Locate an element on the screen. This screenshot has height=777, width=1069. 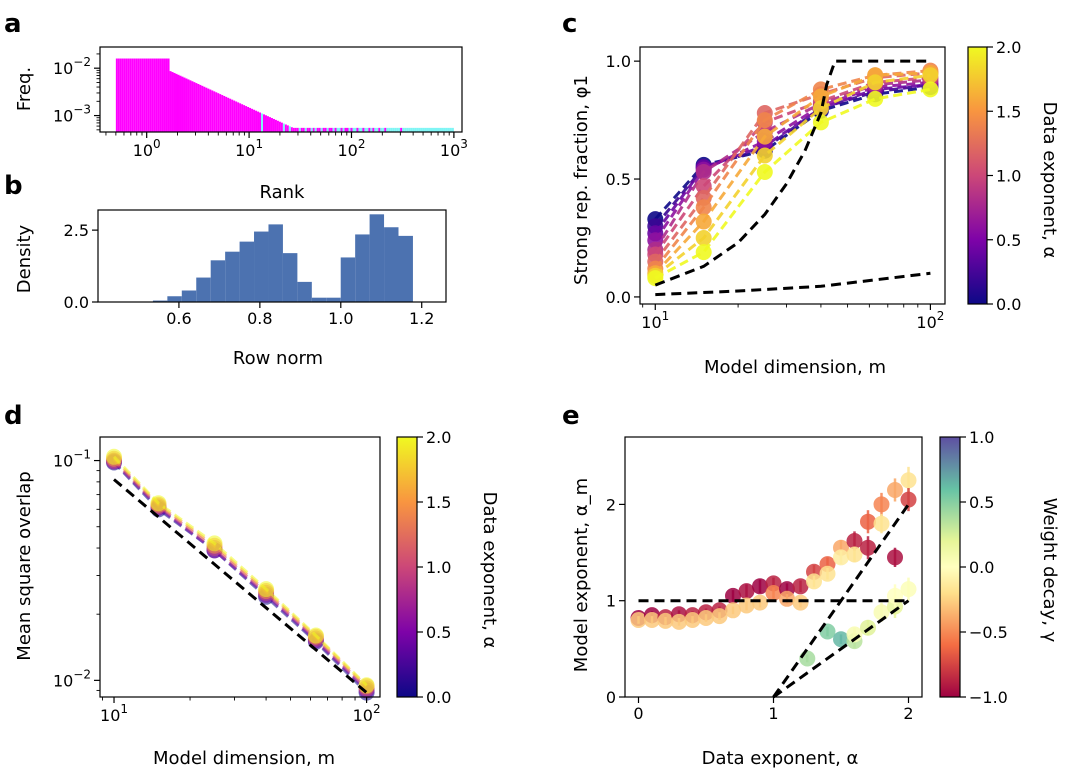
panel-d-colorbar-tick-label: 2.0 is located at coordinates (438, 437).